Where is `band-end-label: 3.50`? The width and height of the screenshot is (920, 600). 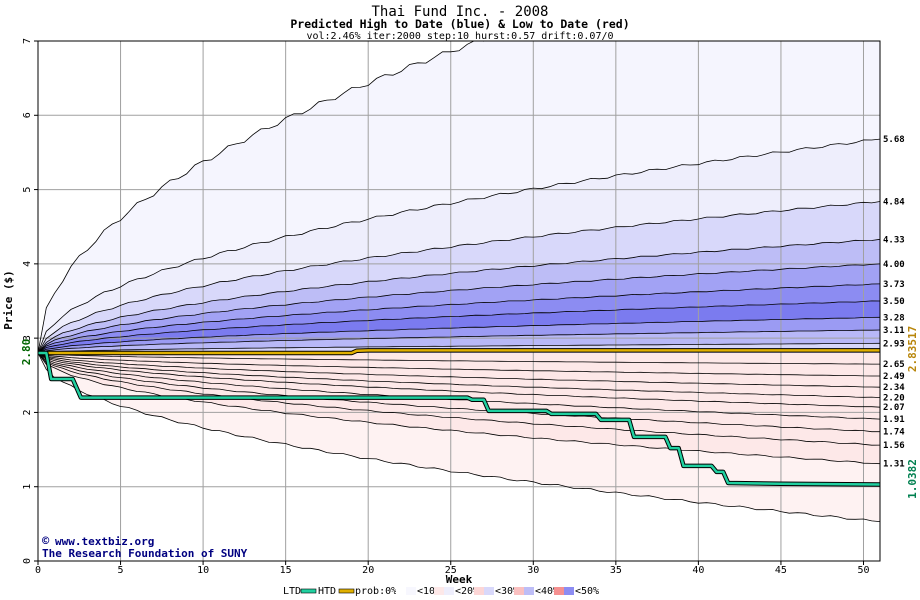 band-end-label: 3.50 is located at coordinates (894, 302).